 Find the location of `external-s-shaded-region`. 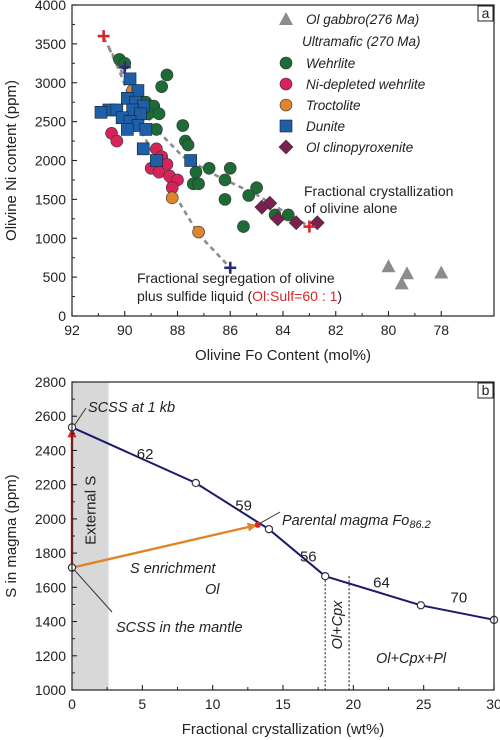

external-s-shaded-region is located at coordinates (90, 536).